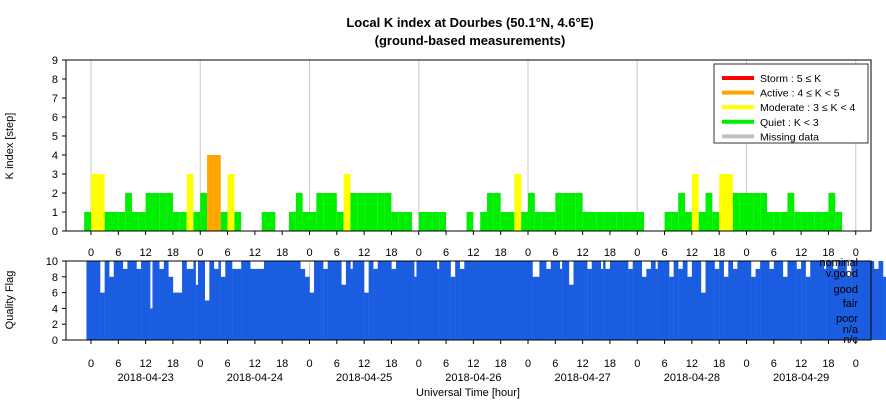  Describe the element at coordinates (55, 118) in the screenshot. I see `k-y-tick-label: 6` at that location.